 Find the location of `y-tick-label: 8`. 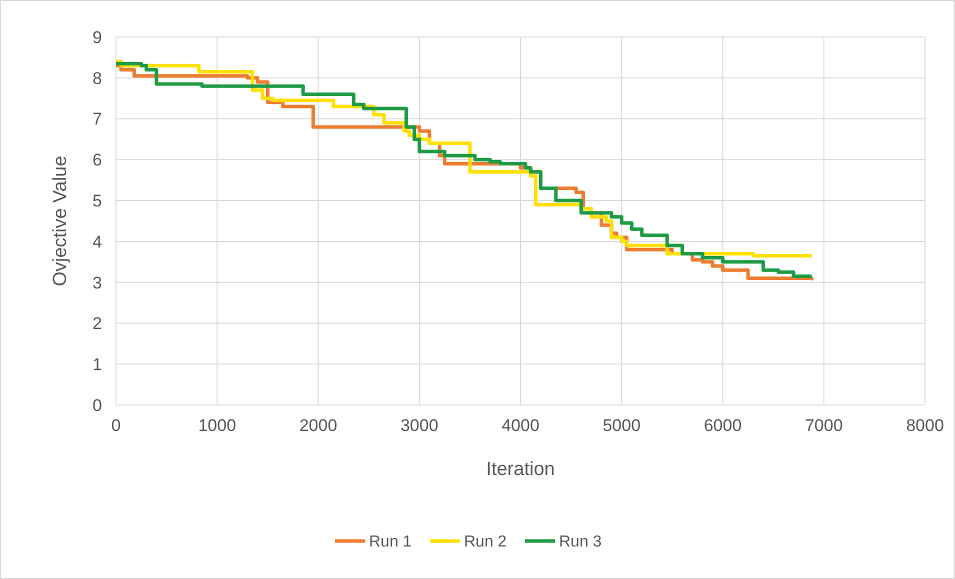

y-tick-label: 8 is located at coordinates (97, 78).